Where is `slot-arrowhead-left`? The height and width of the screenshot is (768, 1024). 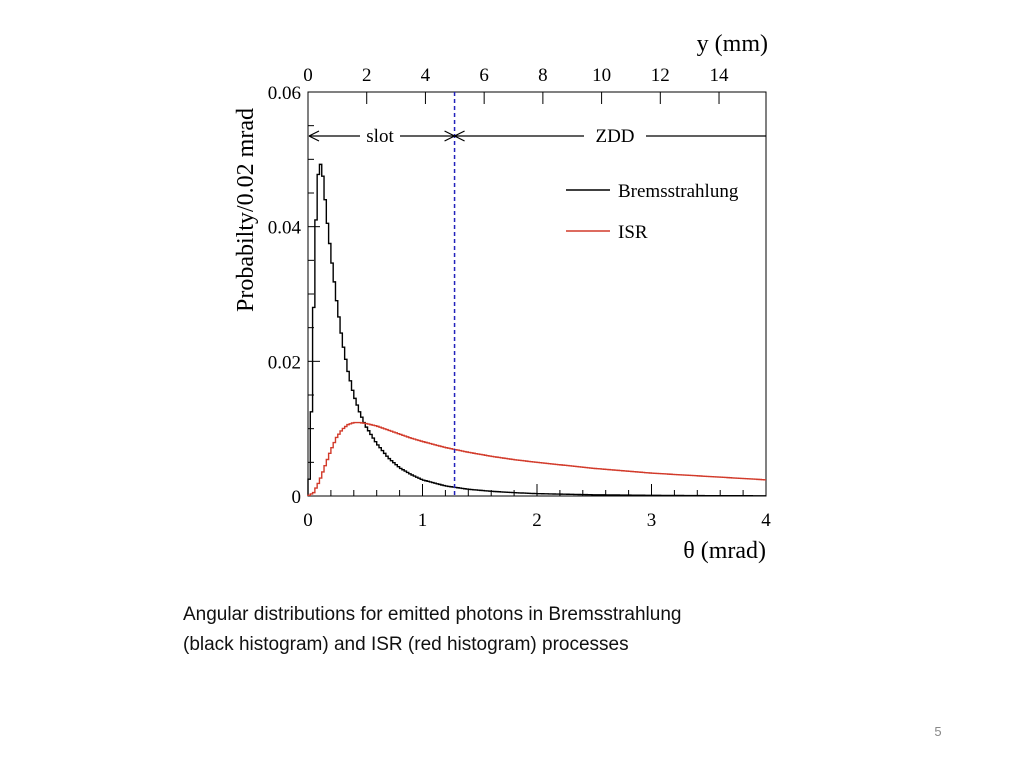
slot-arrowhead-left is located at coordinates (314, 136).